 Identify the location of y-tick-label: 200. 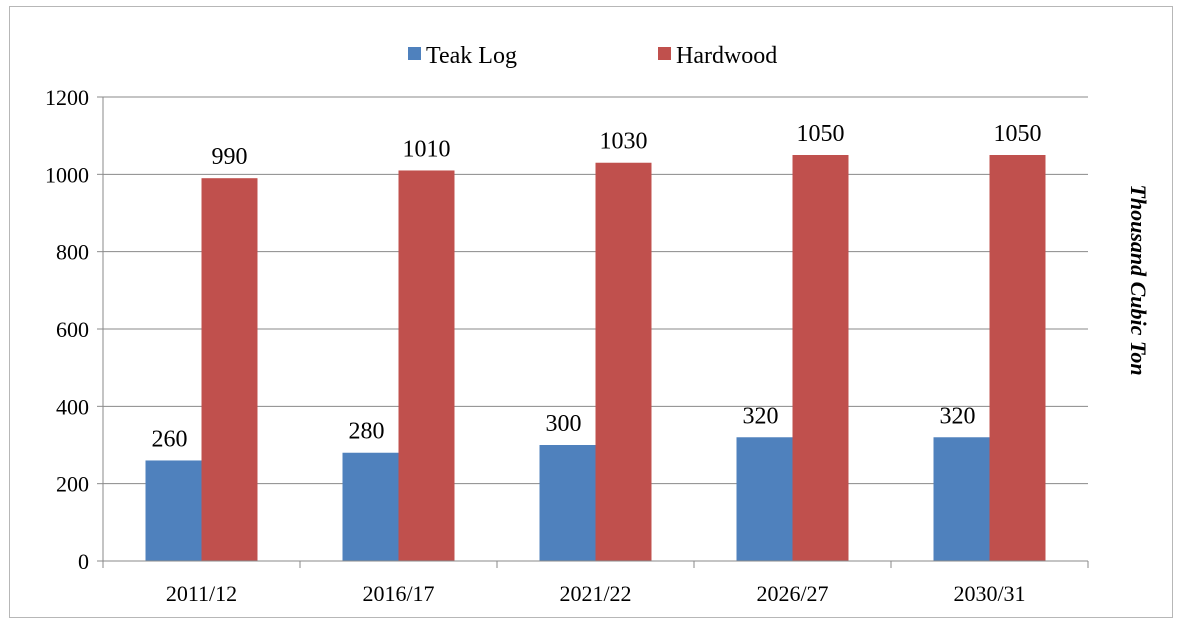
(72, 484).